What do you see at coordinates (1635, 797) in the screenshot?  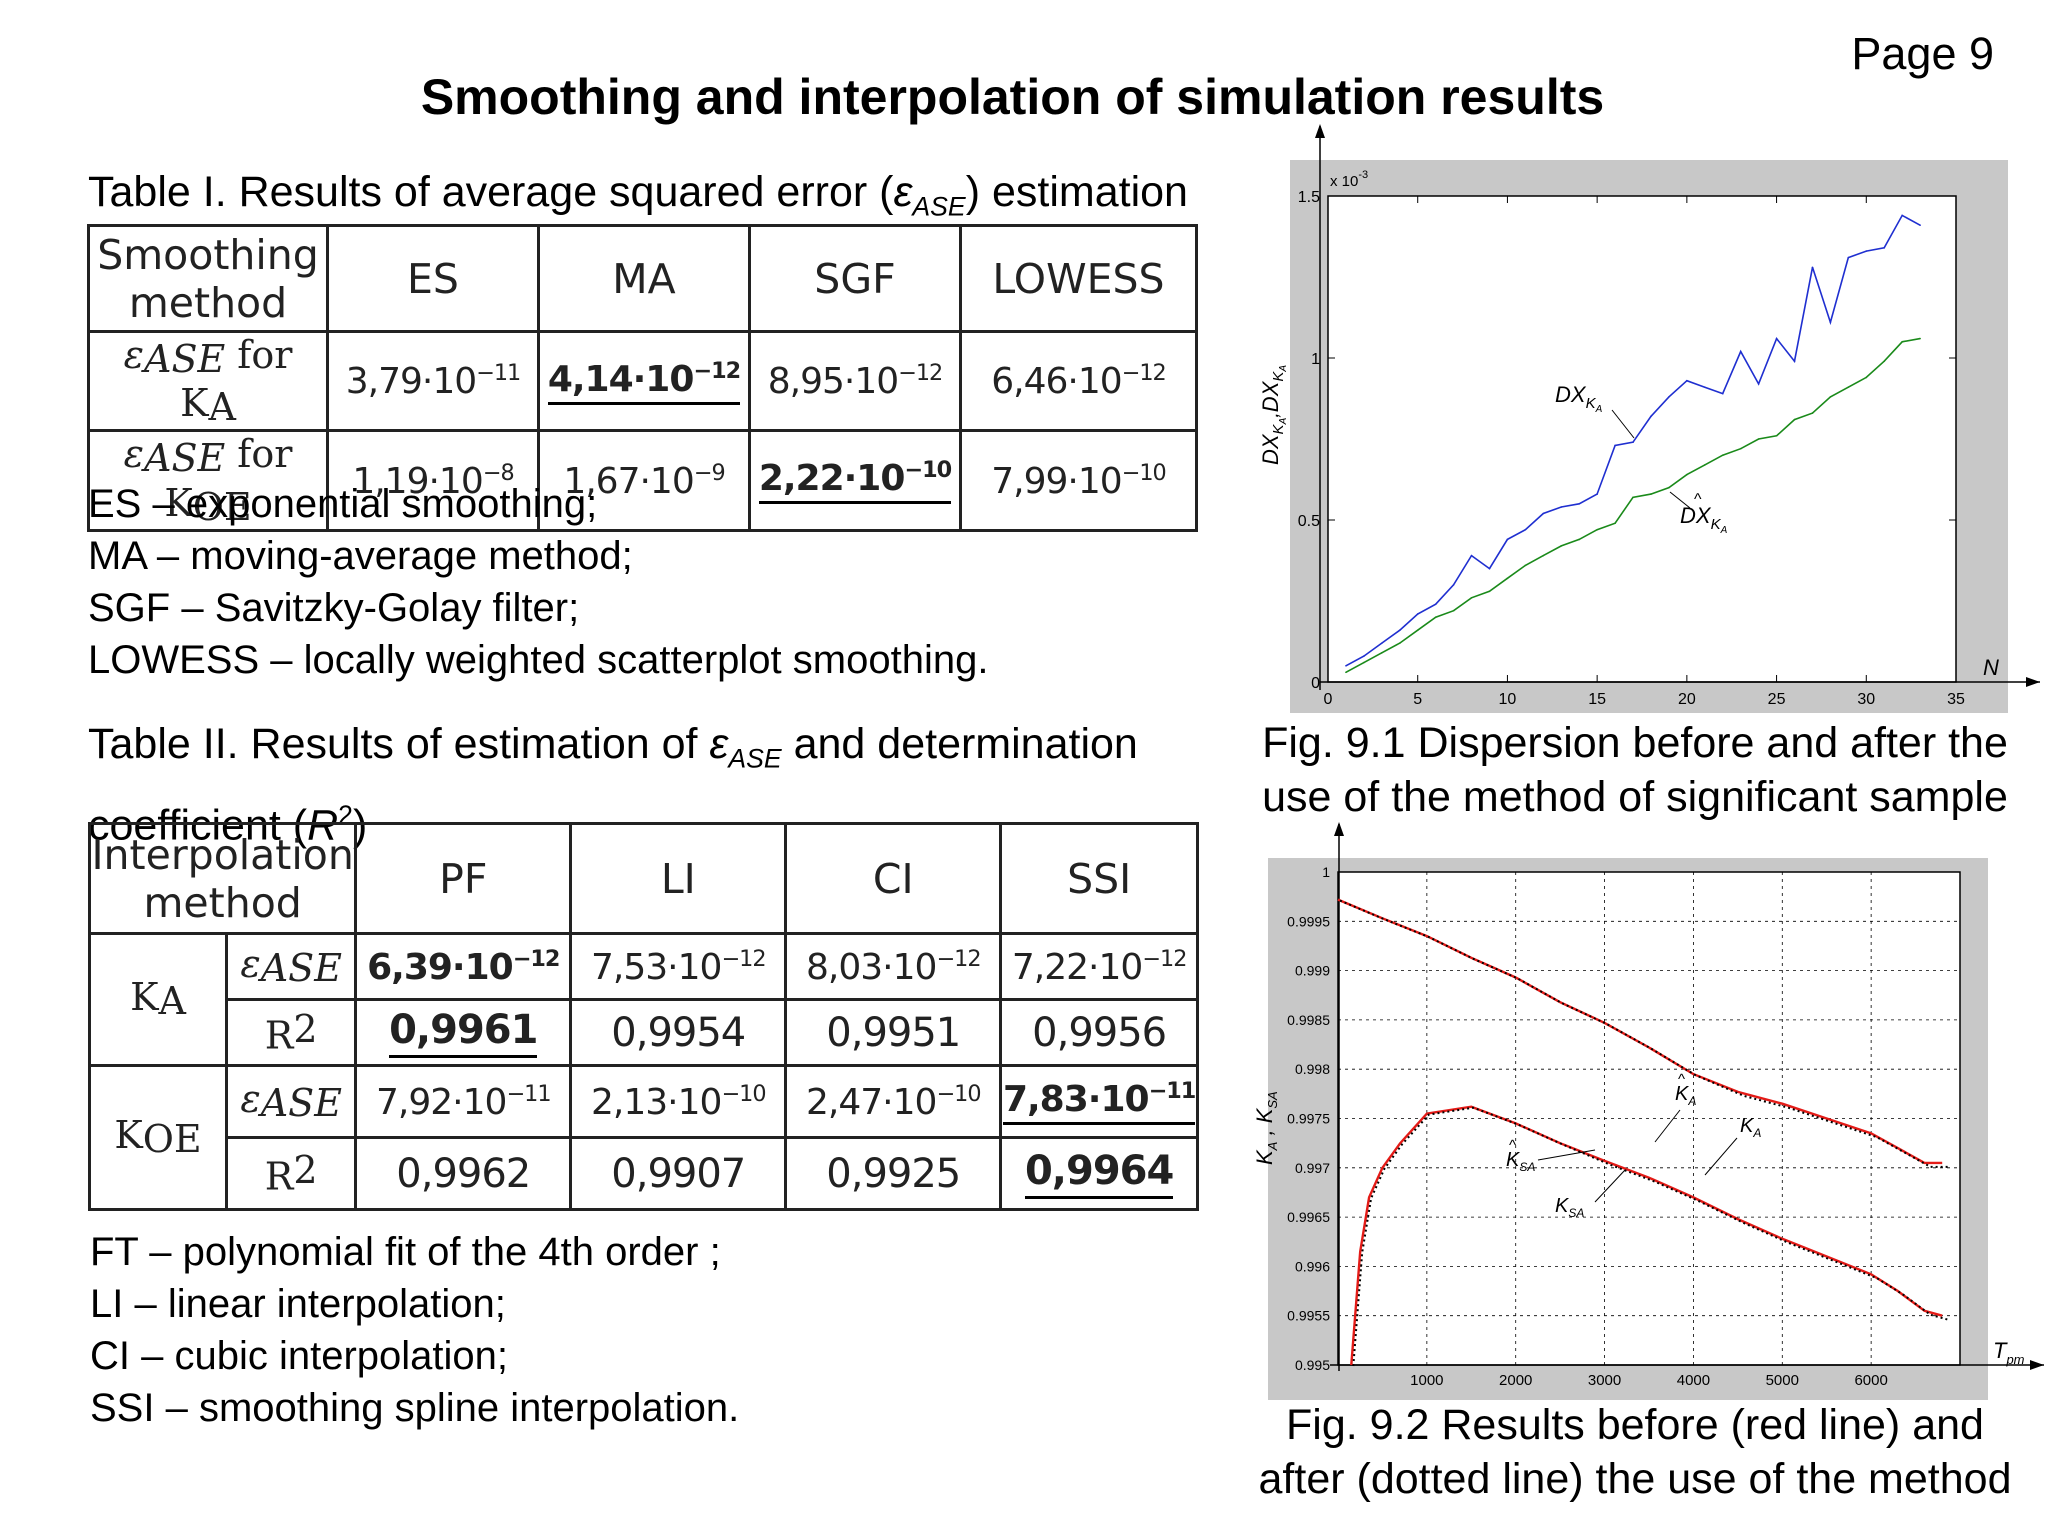 I see `fig1-caption-line: use of the method of significant sample` at bounding box center [1635, 797].